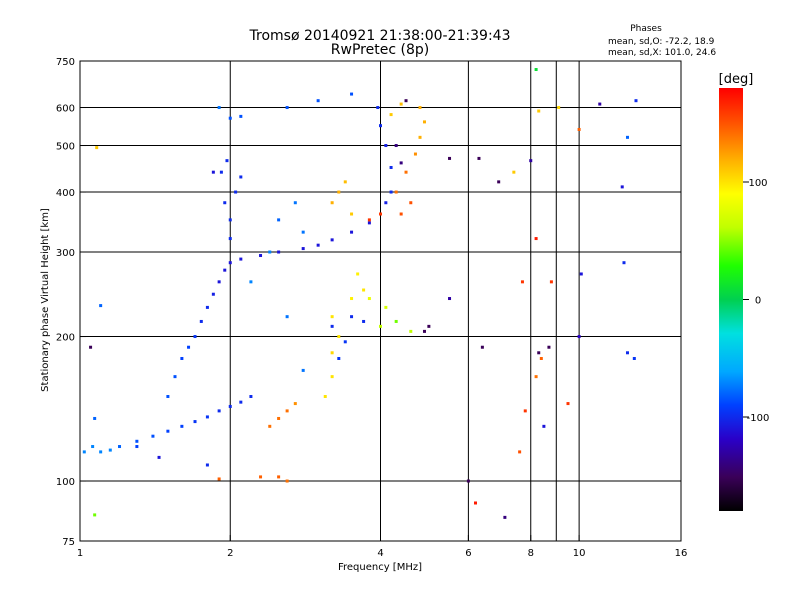 The height and width of the screenshot is (600, 800). I want to click on x-axis-label: Frequency [MHz], so click(380, 567).